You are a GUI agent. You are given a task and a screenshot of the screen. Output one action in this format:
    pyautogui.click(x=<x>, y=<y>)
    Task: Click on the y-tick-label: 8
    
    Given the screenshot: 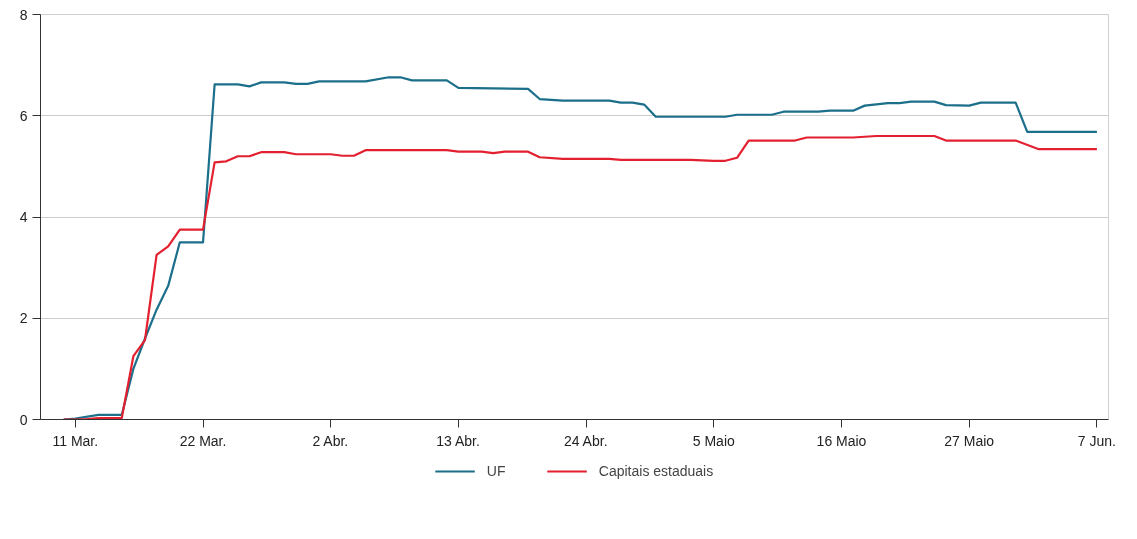 What is the action you would take?
    pyautogui.click(x=23, y=14)
    